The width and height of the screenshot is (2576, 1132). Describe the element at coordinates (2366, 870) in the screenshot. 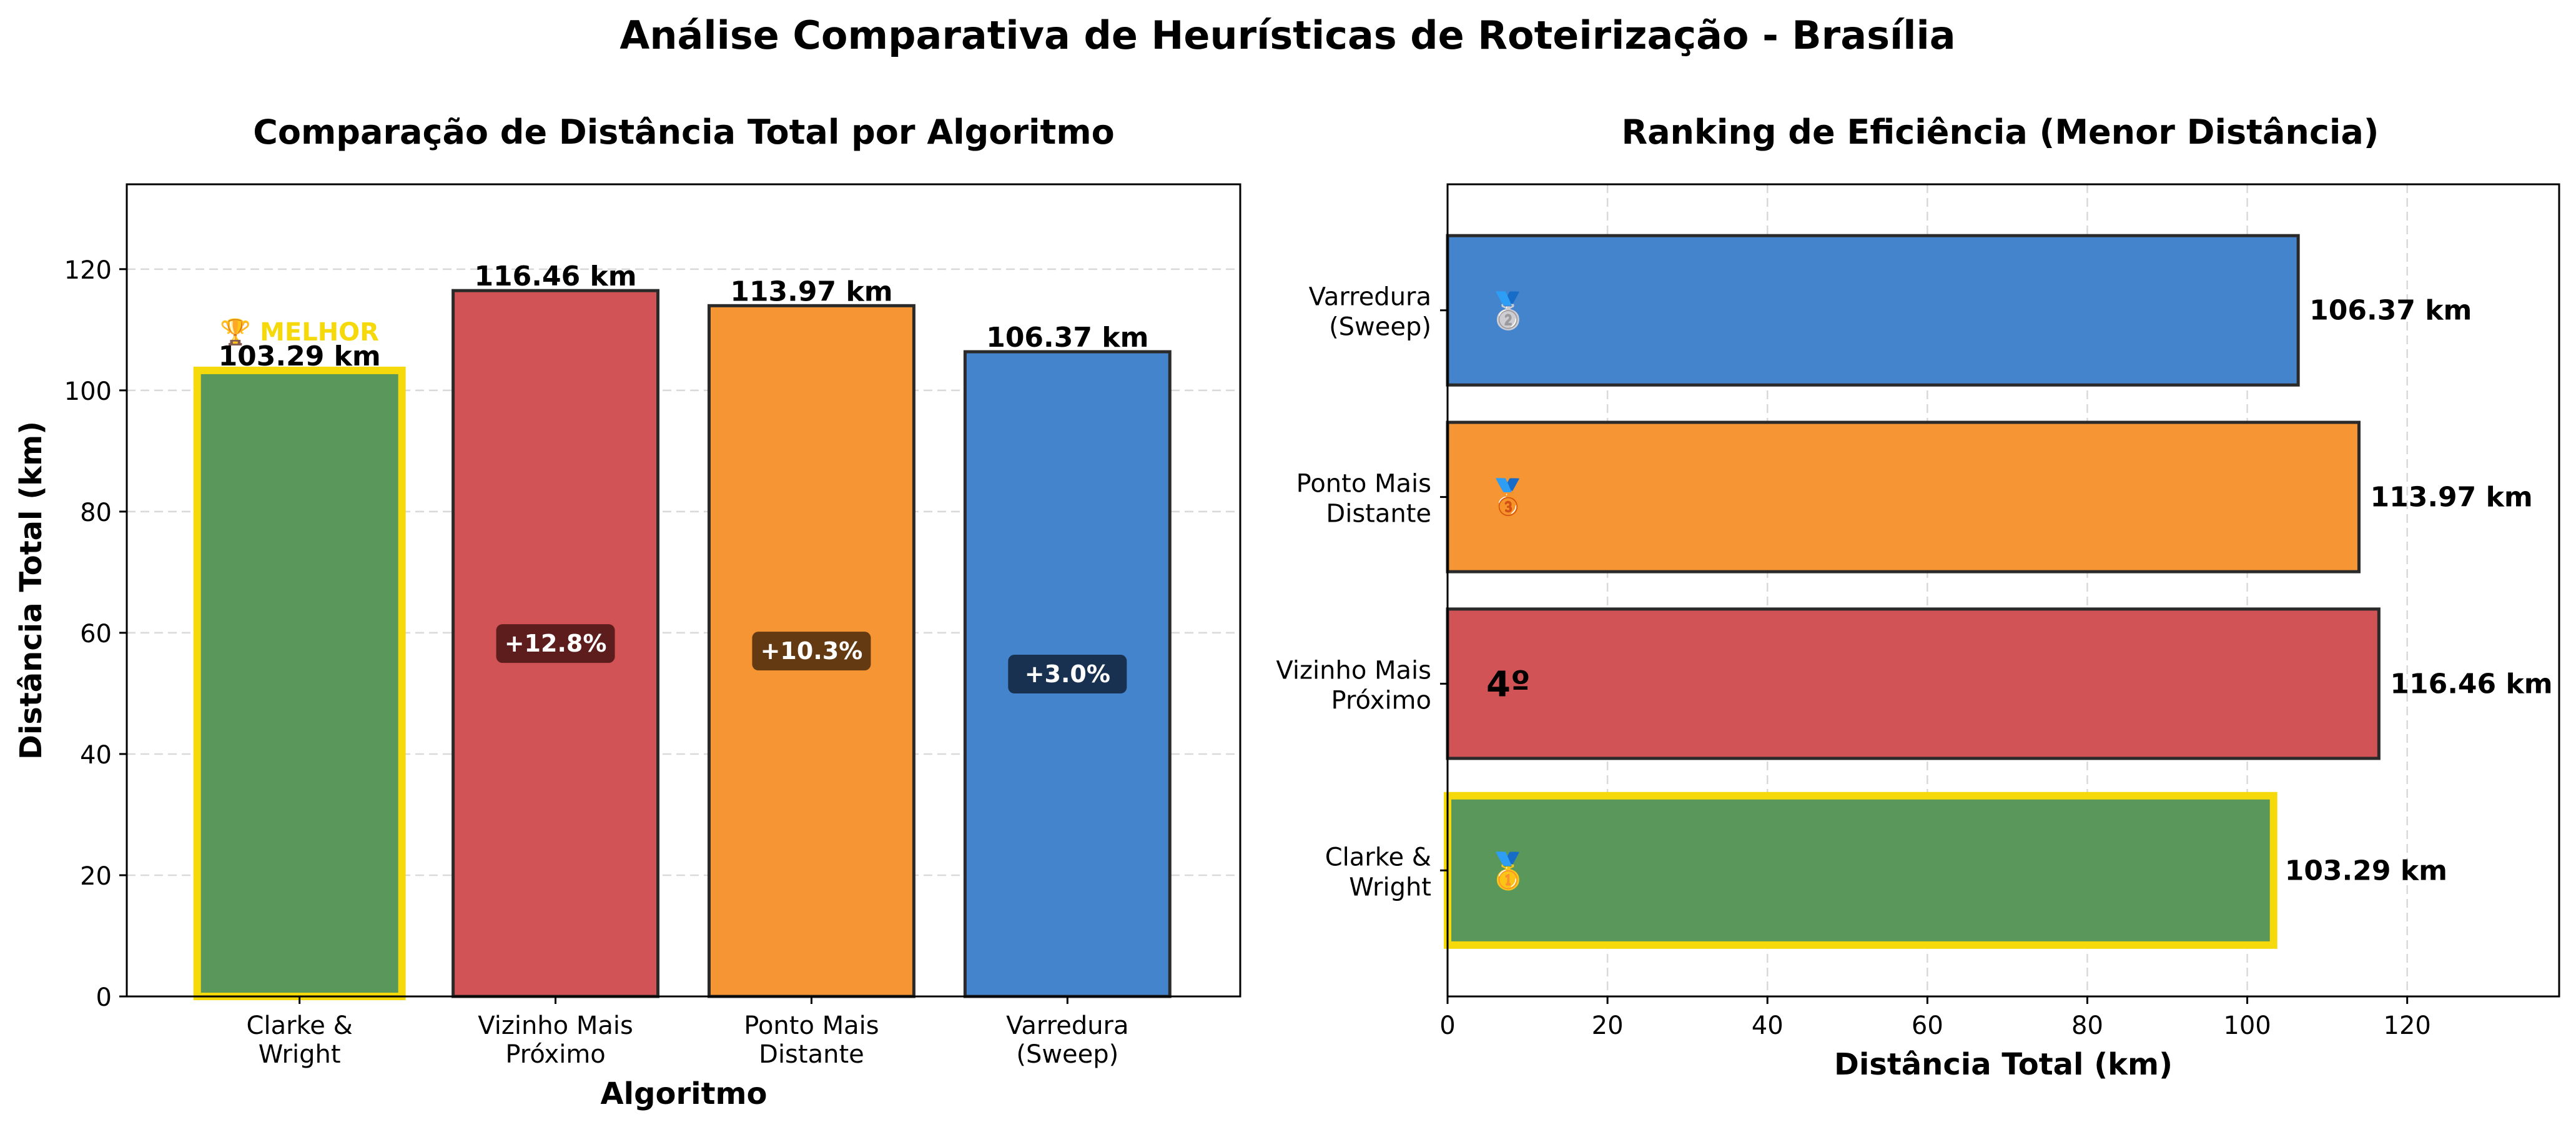

I see `right-bar-value-label: 103.29 km` at that location.